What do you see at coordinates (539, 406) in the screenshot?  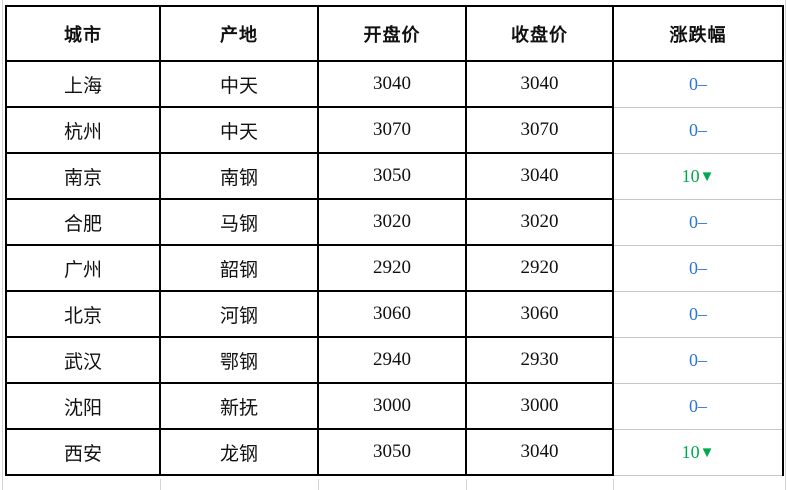 I see `close-cell: 3000` at bounding box center [539, 406].